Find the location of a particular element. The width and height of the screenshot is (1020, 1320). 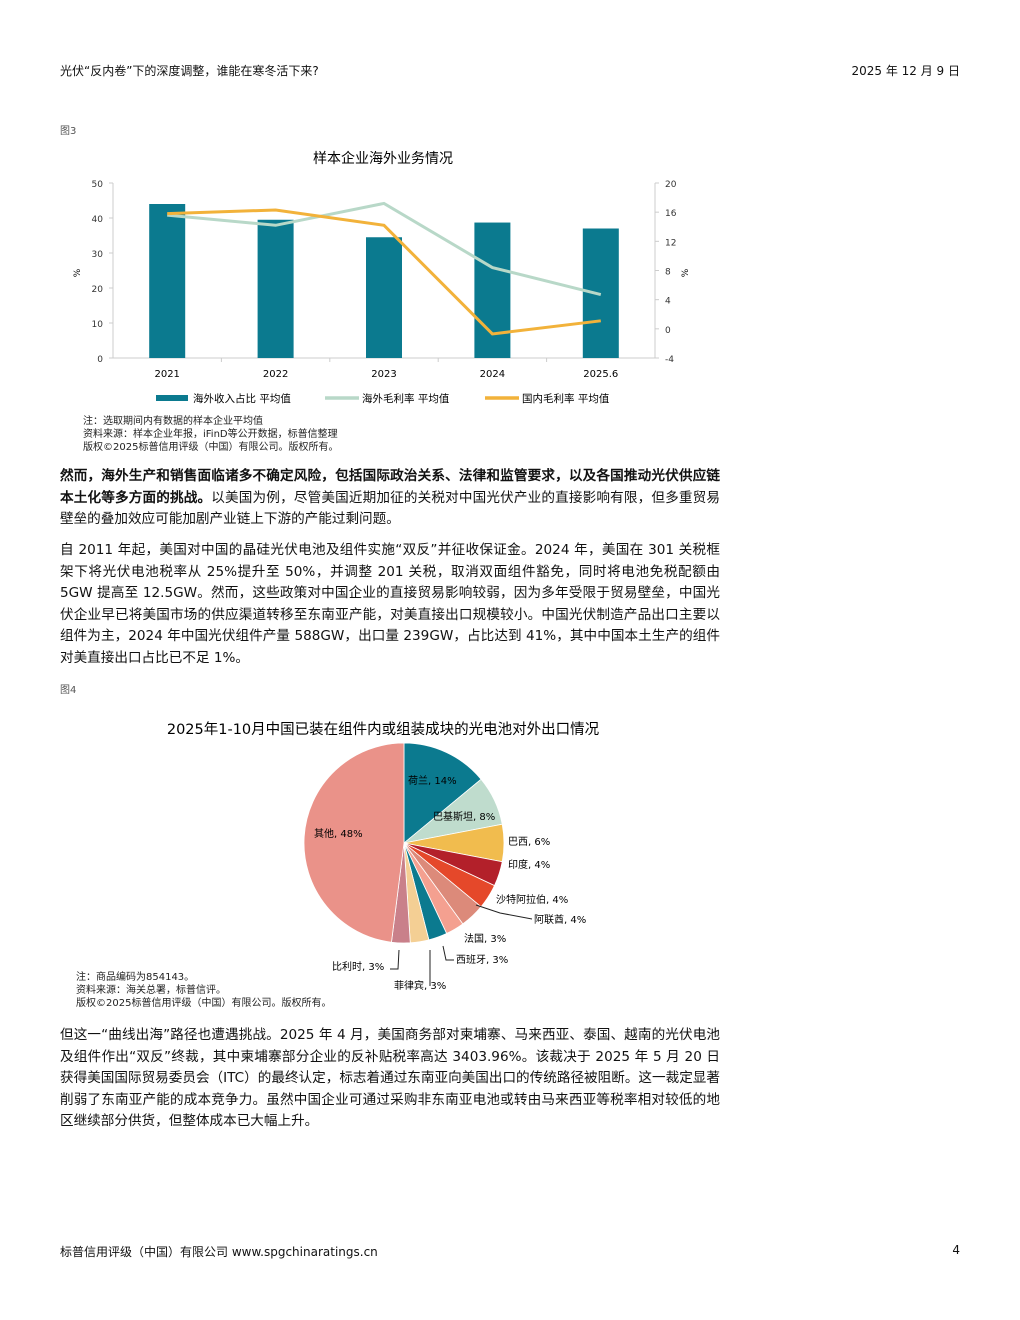

slice-label: 阿联酋, 4% is located at coordinates (560, 919).